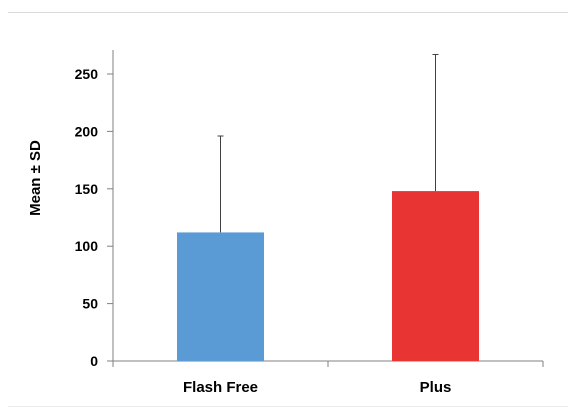 The width and height of the screenshot is (571, 417). Describe the element at coordinates (90, 304) in the screenshot. I see `y-tick-label: 50` at that location.